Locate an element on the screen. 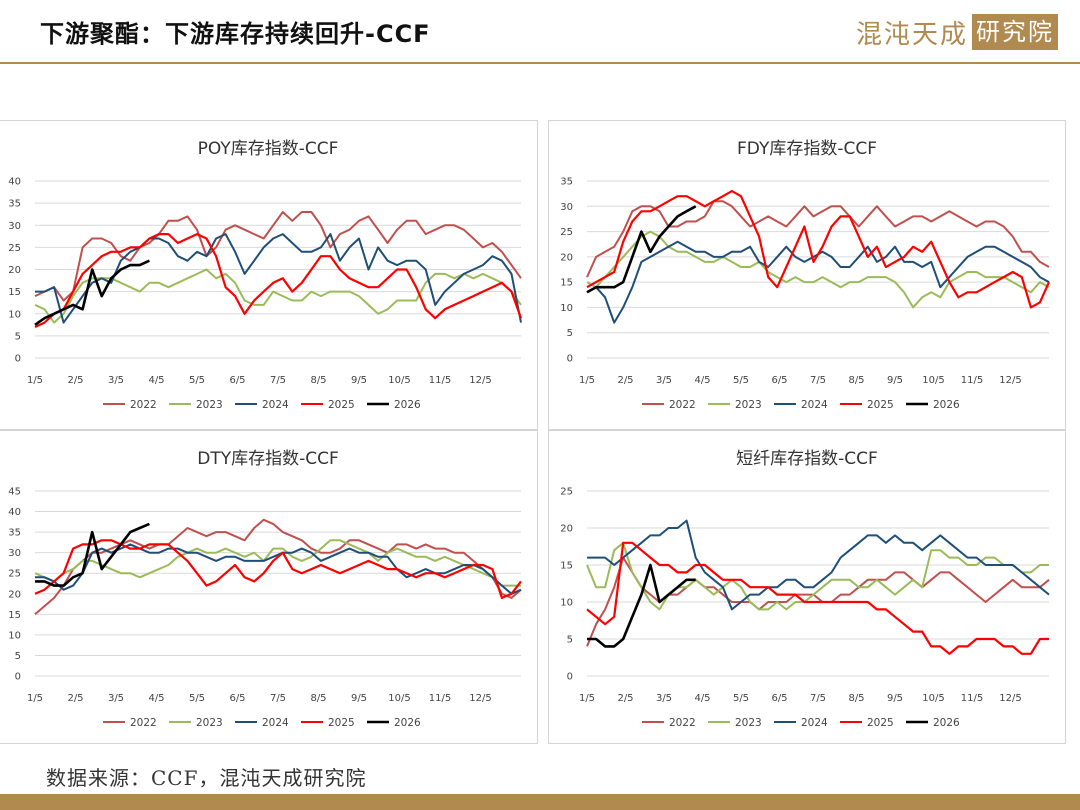  footer-bar is located at coordinates (540, 802).